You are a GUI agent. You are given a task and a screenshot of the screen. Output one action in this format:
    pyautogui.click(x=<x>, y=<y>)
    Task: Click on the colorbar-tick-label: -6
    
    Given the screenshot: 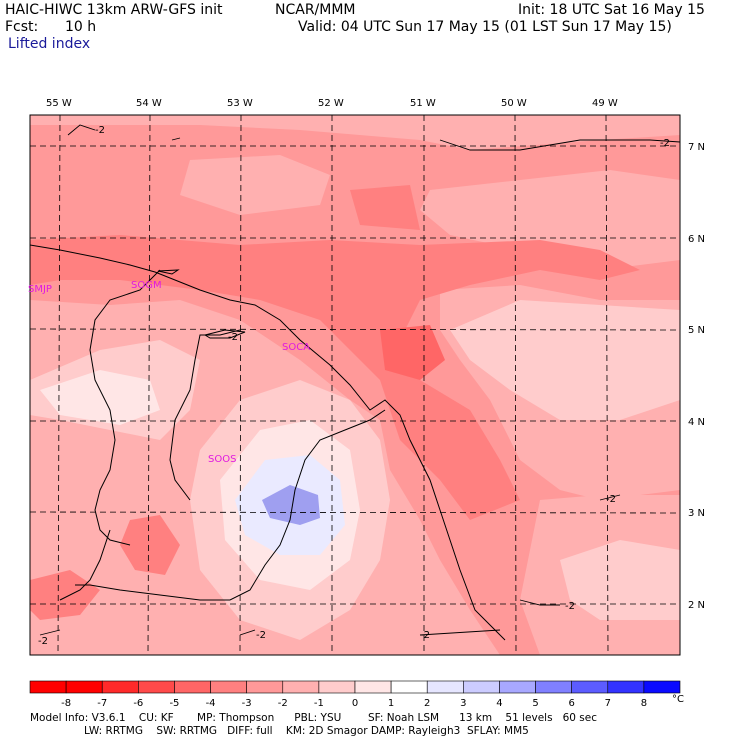 What is the action you would take?
    pyautogui.click(x=138, y=703)
    